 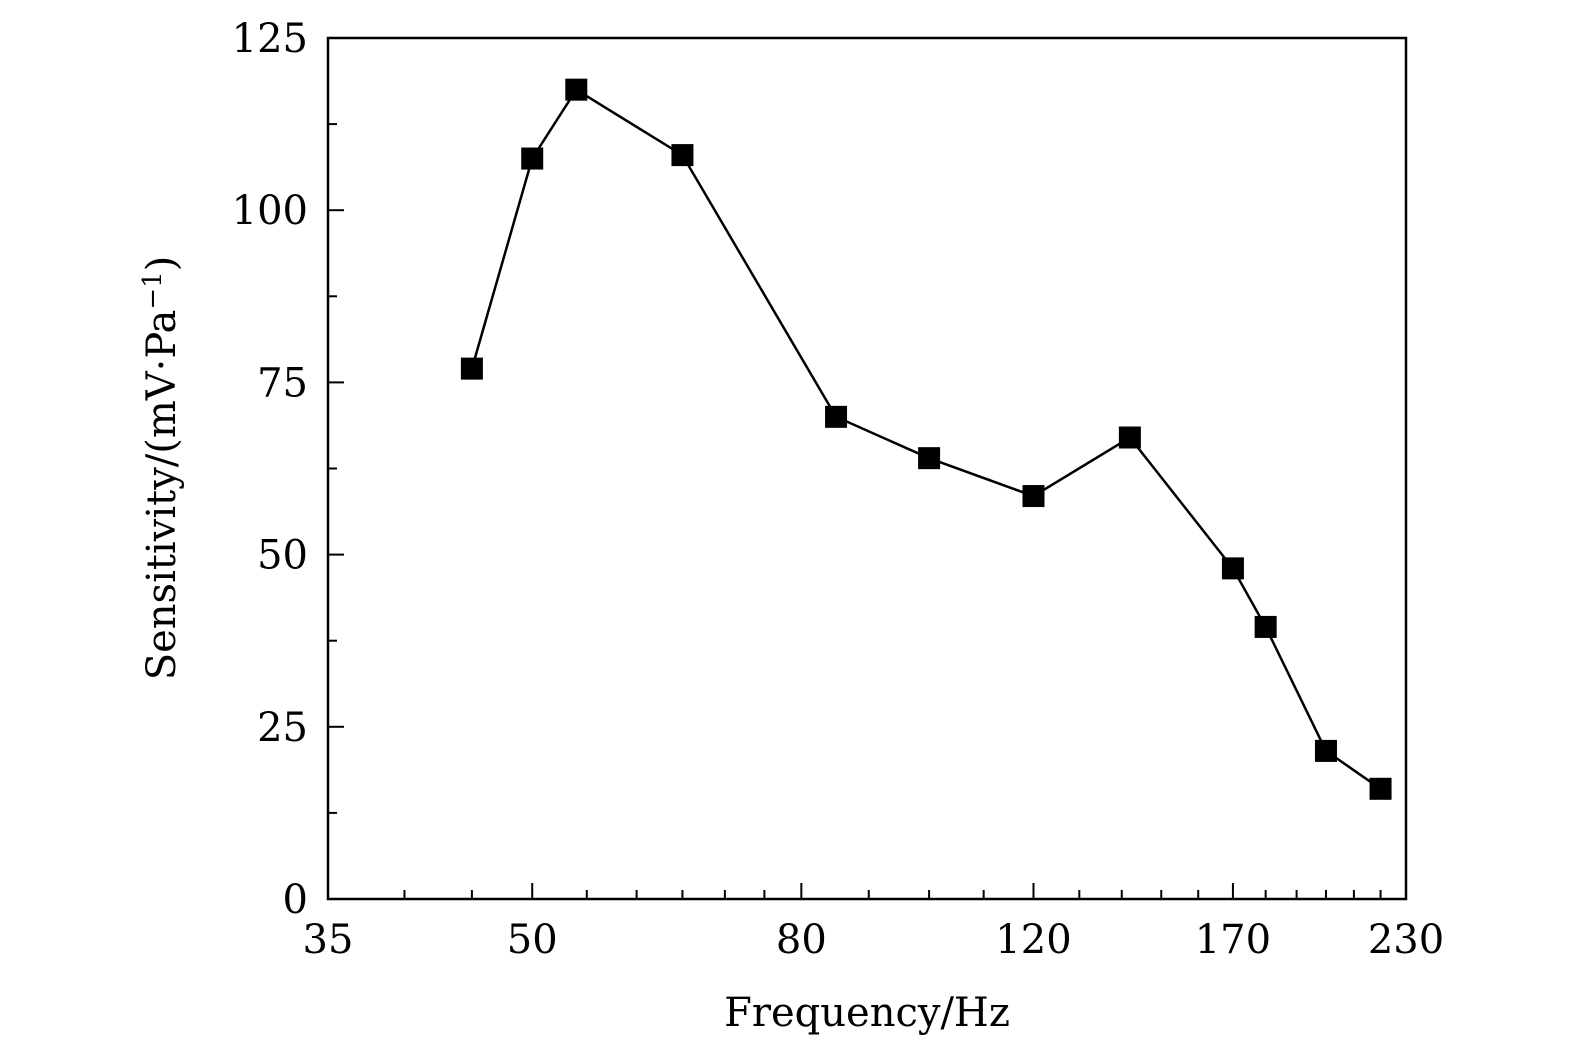 I want to click on x-tick-label: 120, so click(x=1033, y=940).